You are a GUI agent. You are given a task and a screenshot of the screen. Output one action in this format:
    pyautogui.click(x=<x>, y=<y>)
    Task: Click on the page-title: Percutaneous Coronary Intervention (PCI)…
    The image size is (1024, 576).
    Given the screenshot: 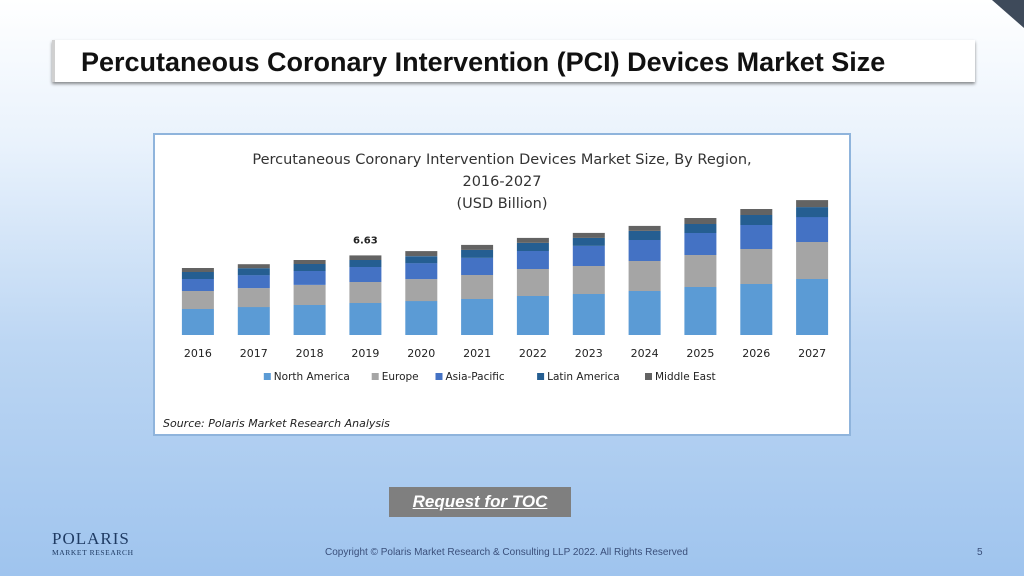 What is the action you would take?
    pyautogui.click(x=483, y=62)
    